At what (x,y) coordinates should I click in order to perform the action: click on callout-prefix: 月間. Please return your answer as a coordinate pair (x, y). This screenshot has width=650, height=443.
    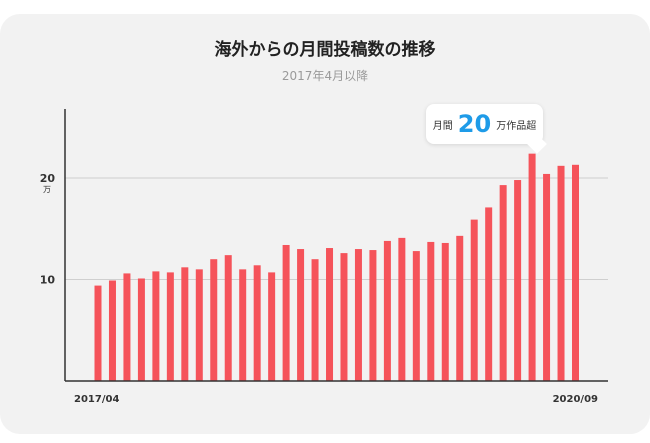
    Looking at the image, I should click on (442, 126).